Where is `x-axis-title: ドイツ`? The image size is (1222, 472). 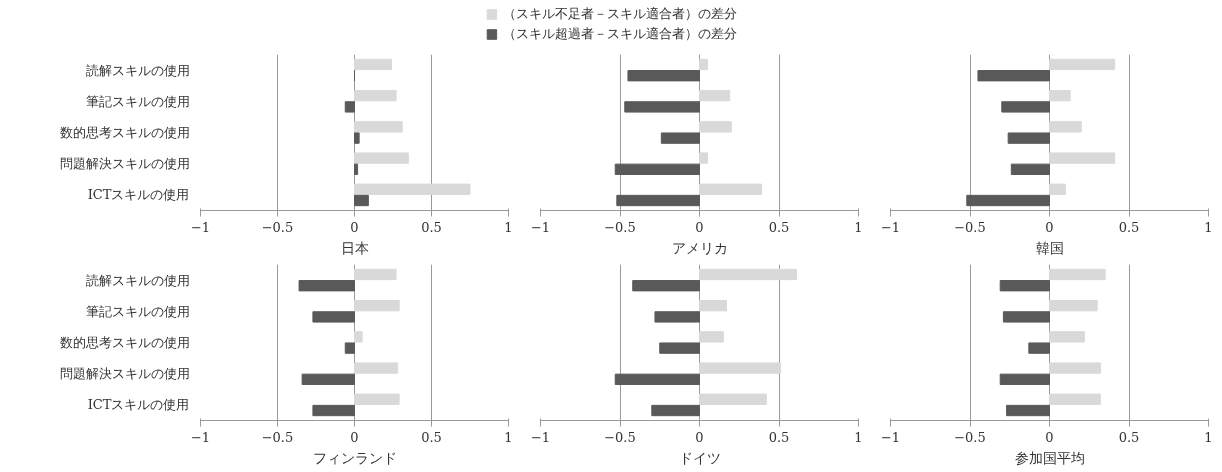
x-axis-title: ドイツ is located at coordinates (699, 457).